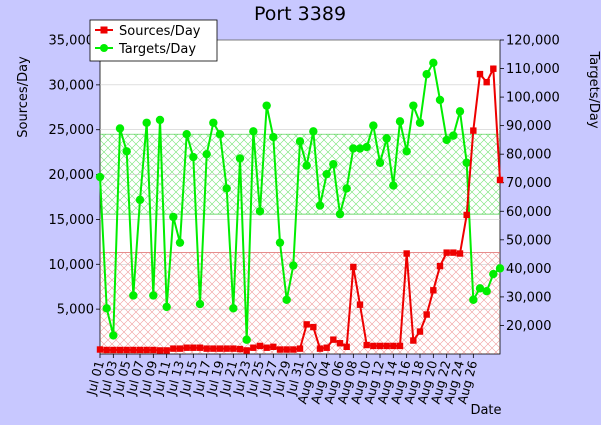 Image resolution: width=601 pixels, height=425 pixels. Describe the element at coordinates (160, 31) in the screenshot. I see `legend-label-sources: Sources/Day` at that location.